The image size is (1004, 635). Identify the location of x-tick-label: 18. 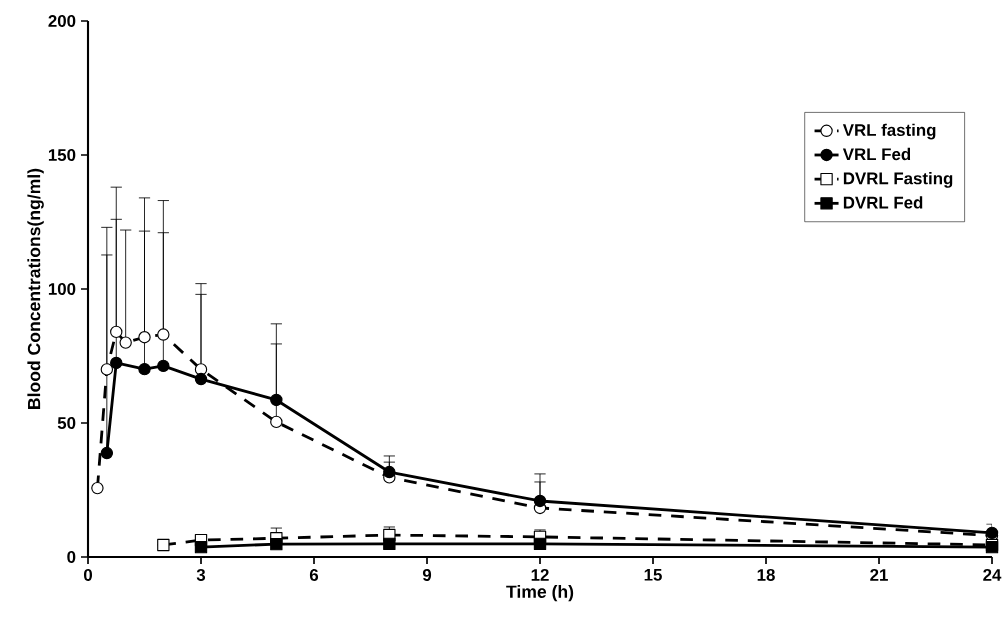
(766, 575).